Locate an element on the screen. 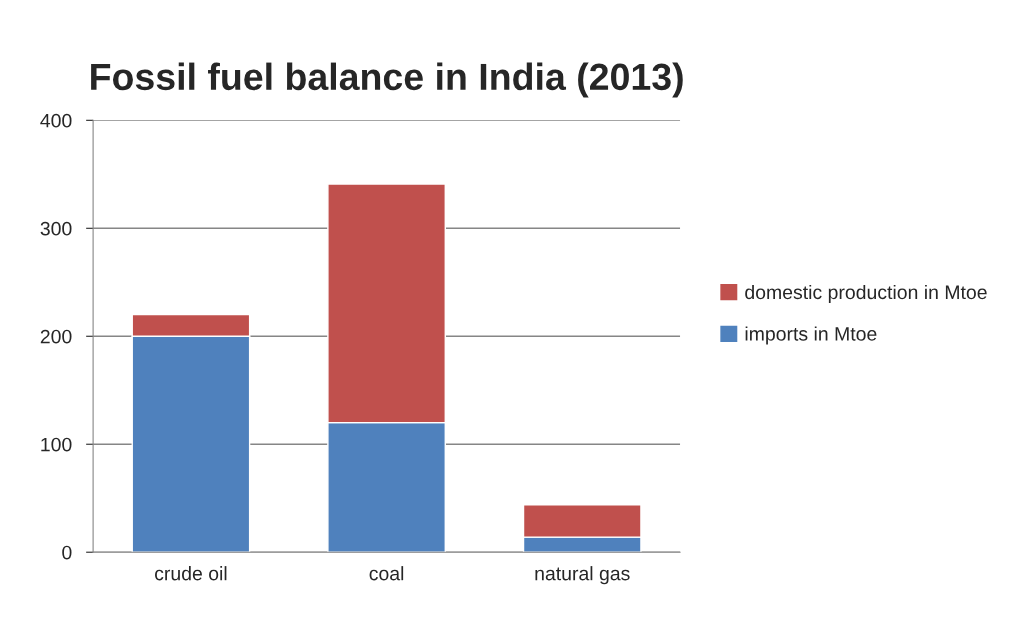 This screenshot has width=1012, height=617. x-tick-label: crude oil is located at coordinates (191, 573).